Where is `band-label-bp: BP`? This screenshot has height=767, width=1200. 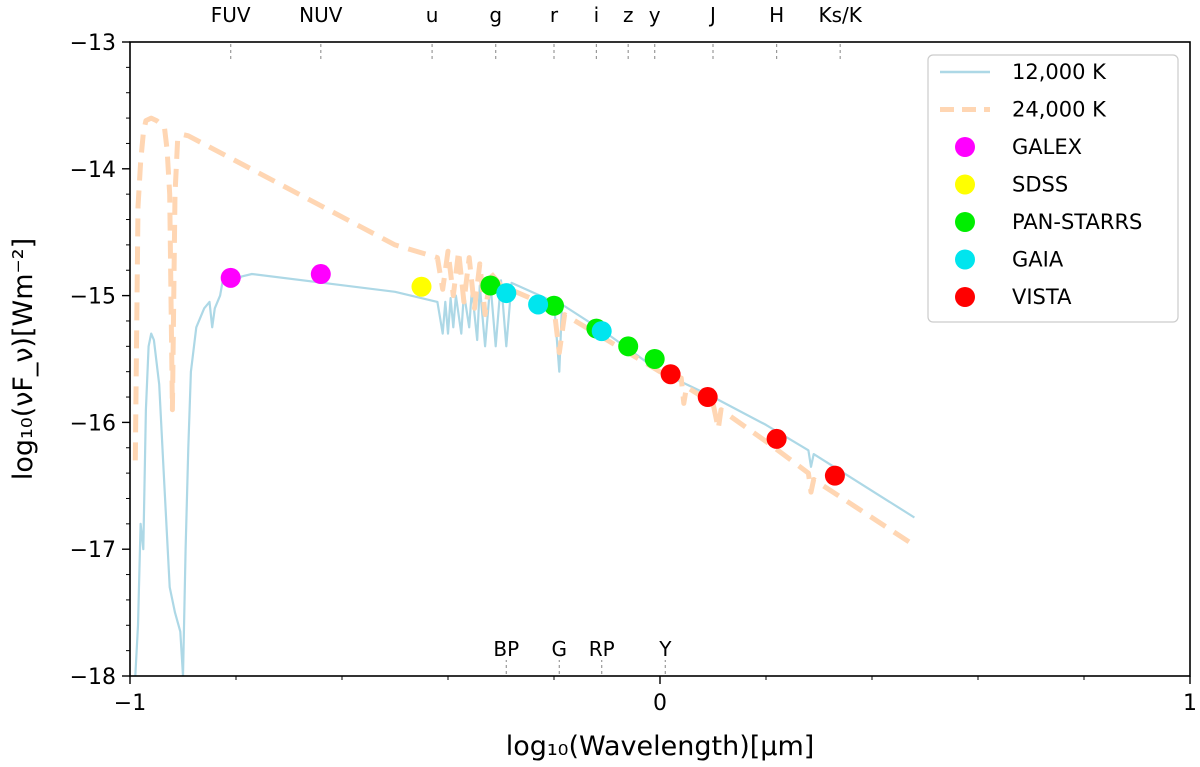 band-label-bp: BP is located at coordinates (506, 649).